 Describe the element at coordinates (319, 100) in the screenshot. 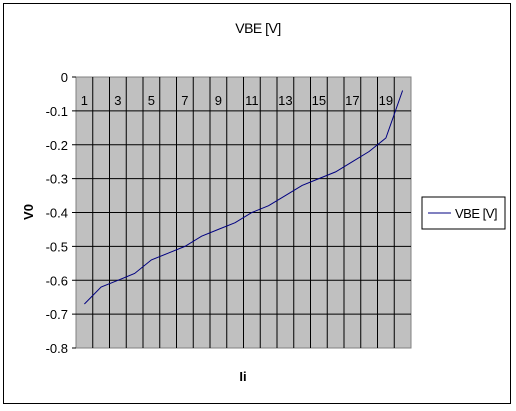

I see `x-tick-label: 15` at that location.